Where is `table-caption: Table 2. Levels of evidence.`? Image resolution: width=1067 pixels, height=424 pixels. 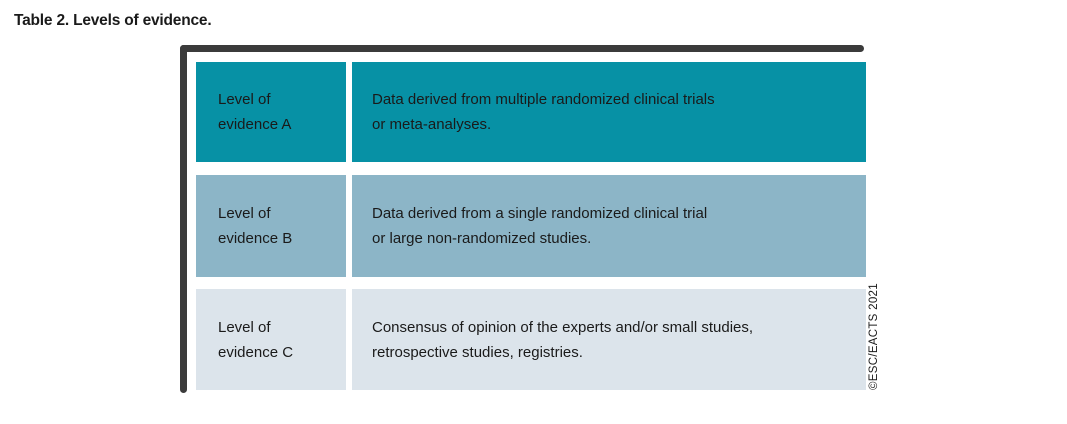 table-caption: Table 2. Levels of evidence. is located at coordinates (113, 20).